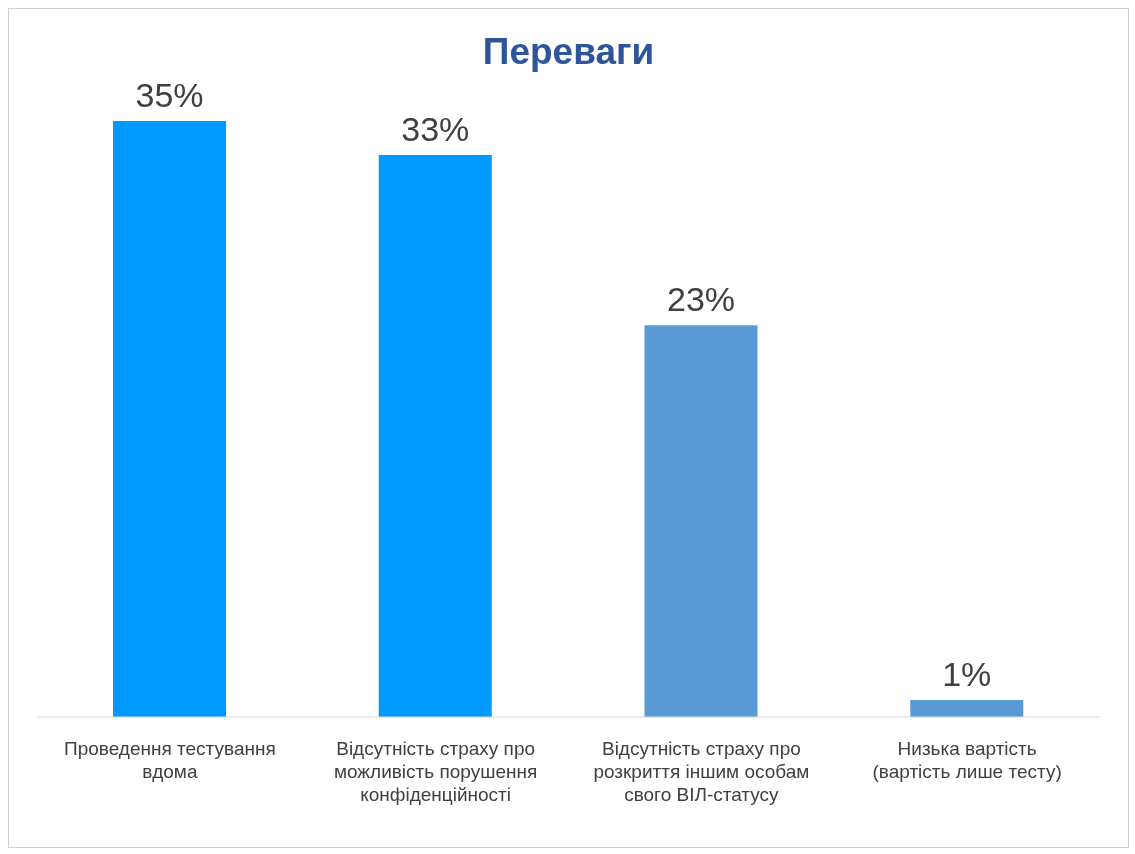 The width and height of the screenshot is (1135, 854). Describe the element at coordinates (701, 771) in the screenshot. I see `x-tick-label: Відсутність страху про розкриття іншим особам свого ВІЛ-статусу` at that location.